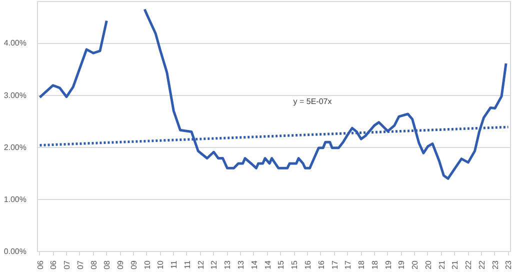 This screenshot has width=520, height=272. I want to click on y-tick-label: 3.00%, so click(15, 95).